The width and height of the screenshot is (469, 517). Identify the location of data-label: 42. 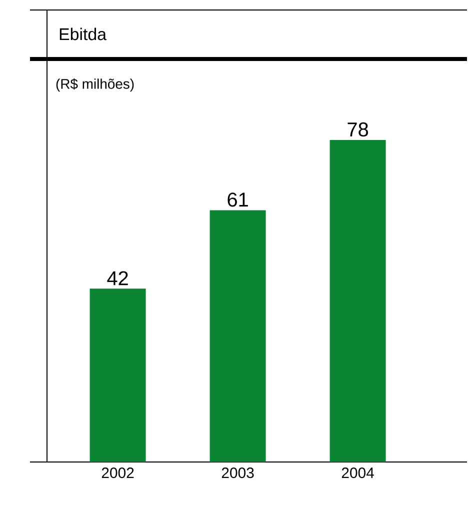
(117, 278).